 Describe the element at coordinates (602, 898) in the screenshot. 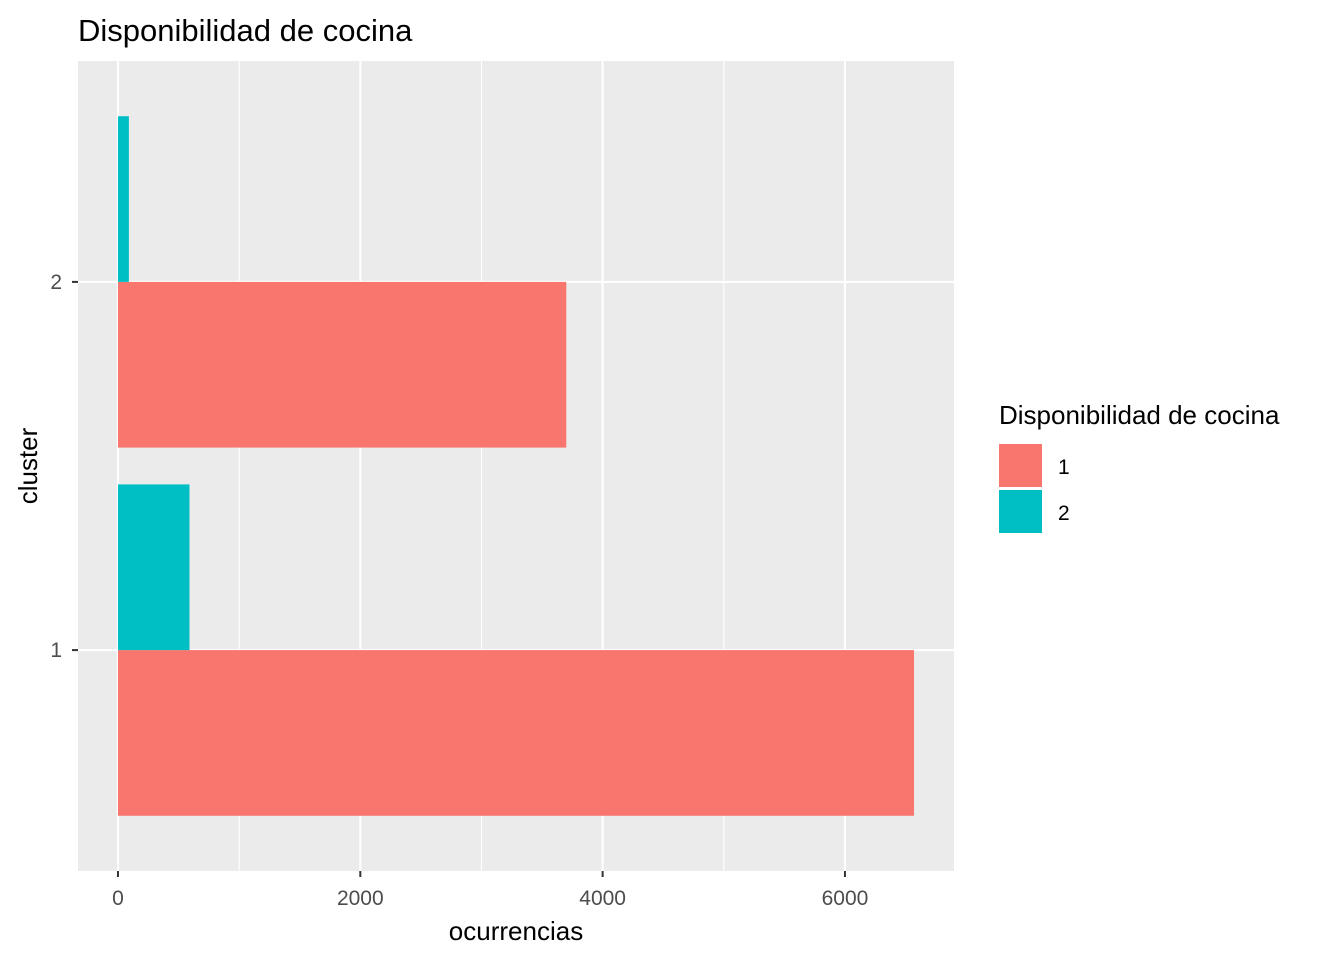

I see `x-tick-label: 4000` at that location.